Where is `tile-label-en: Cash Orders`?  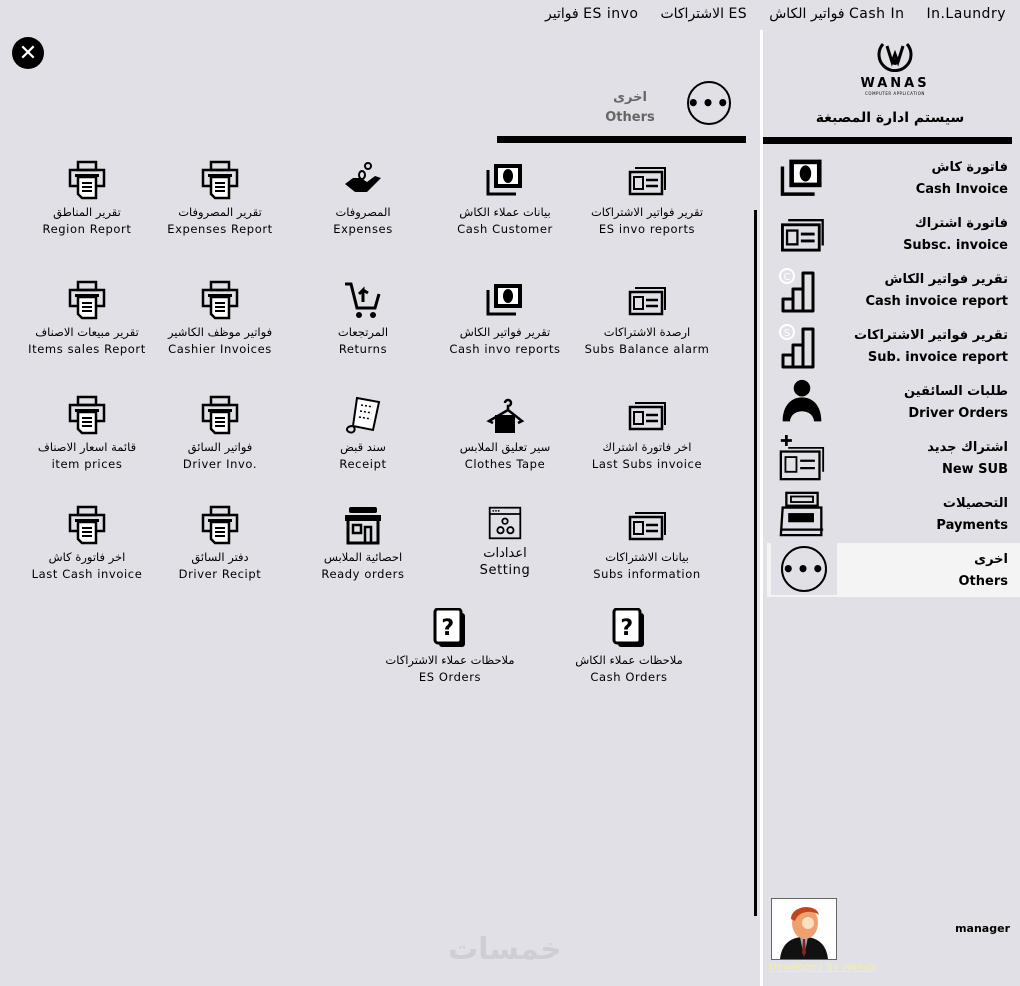 tile-label-en: Cash Orders is located at coordinates (629, 677).